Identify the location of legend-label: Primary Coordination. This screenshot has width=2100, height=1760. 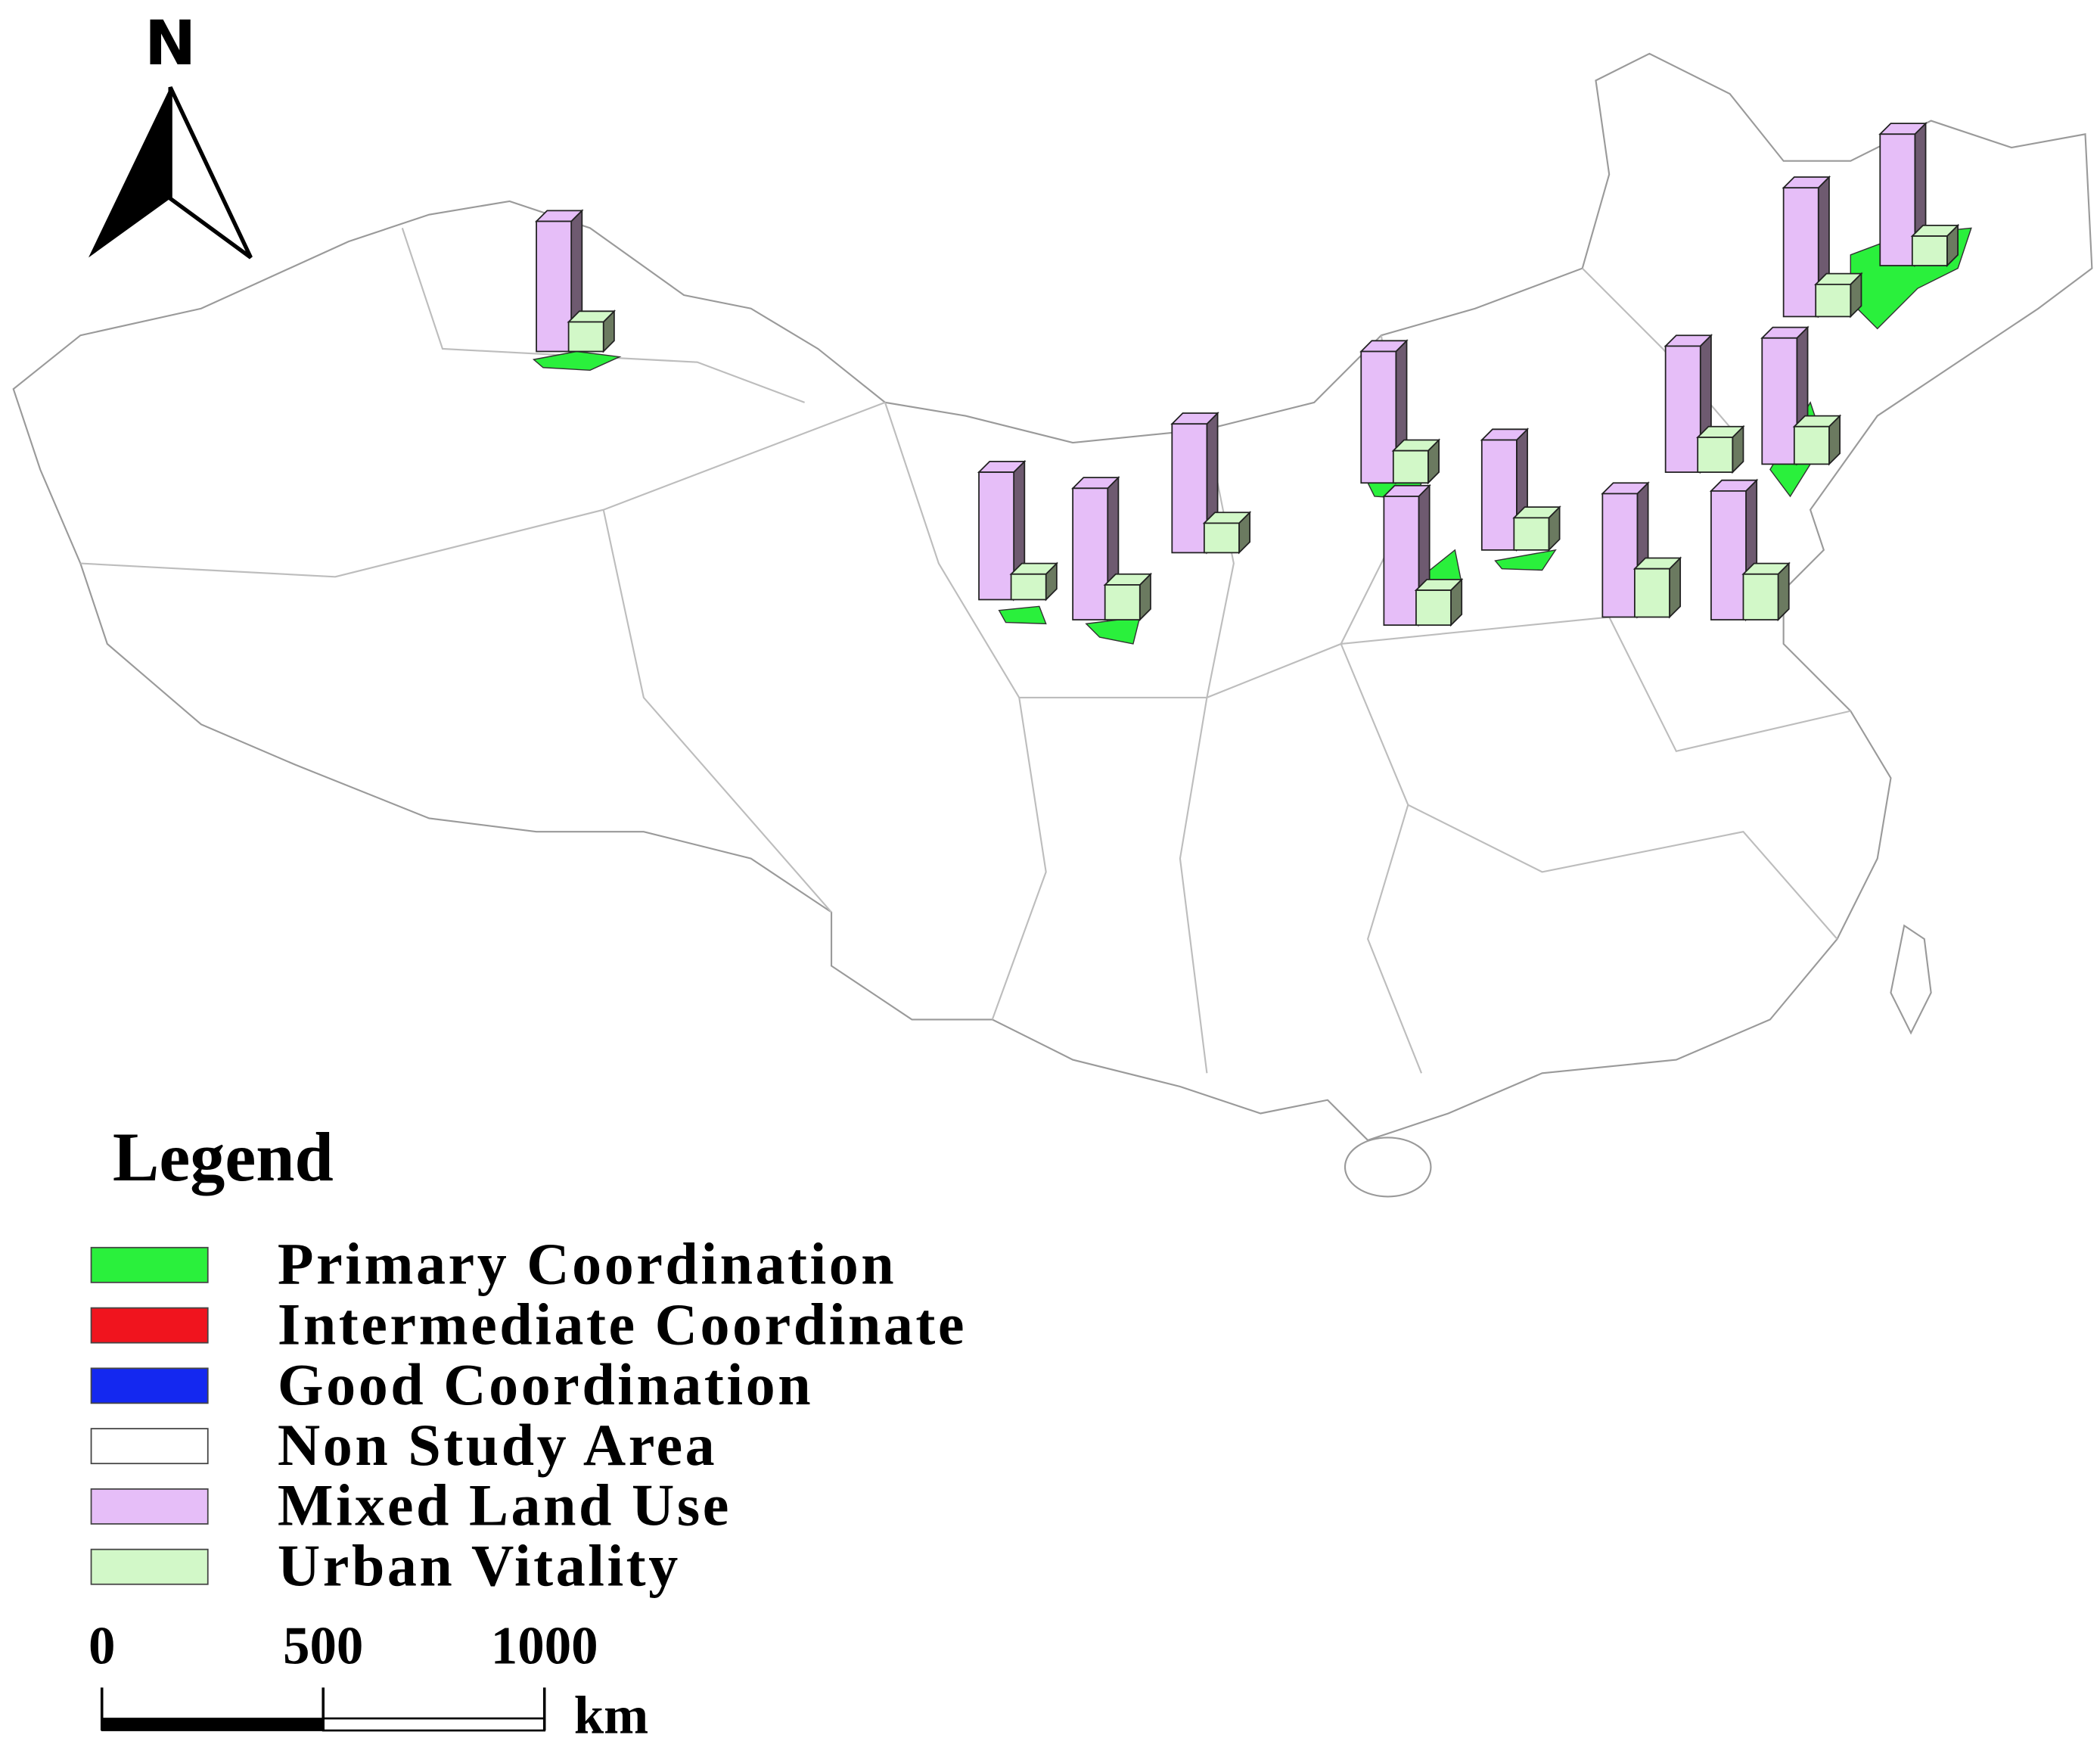
(587, 1264).